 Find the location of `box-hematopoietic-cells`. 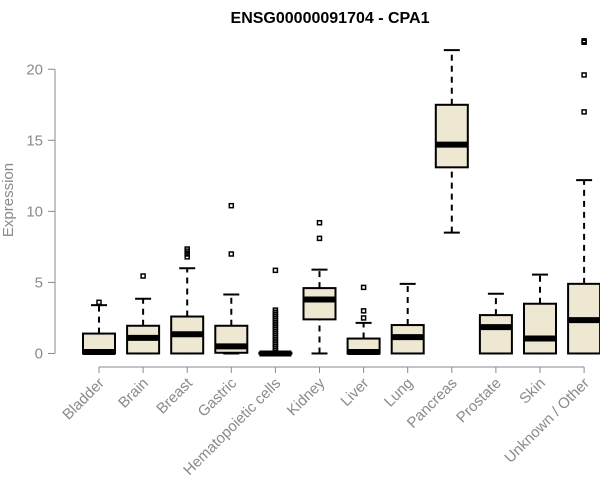

box-hematopoietic-cells is located at coordinates (275, 312).